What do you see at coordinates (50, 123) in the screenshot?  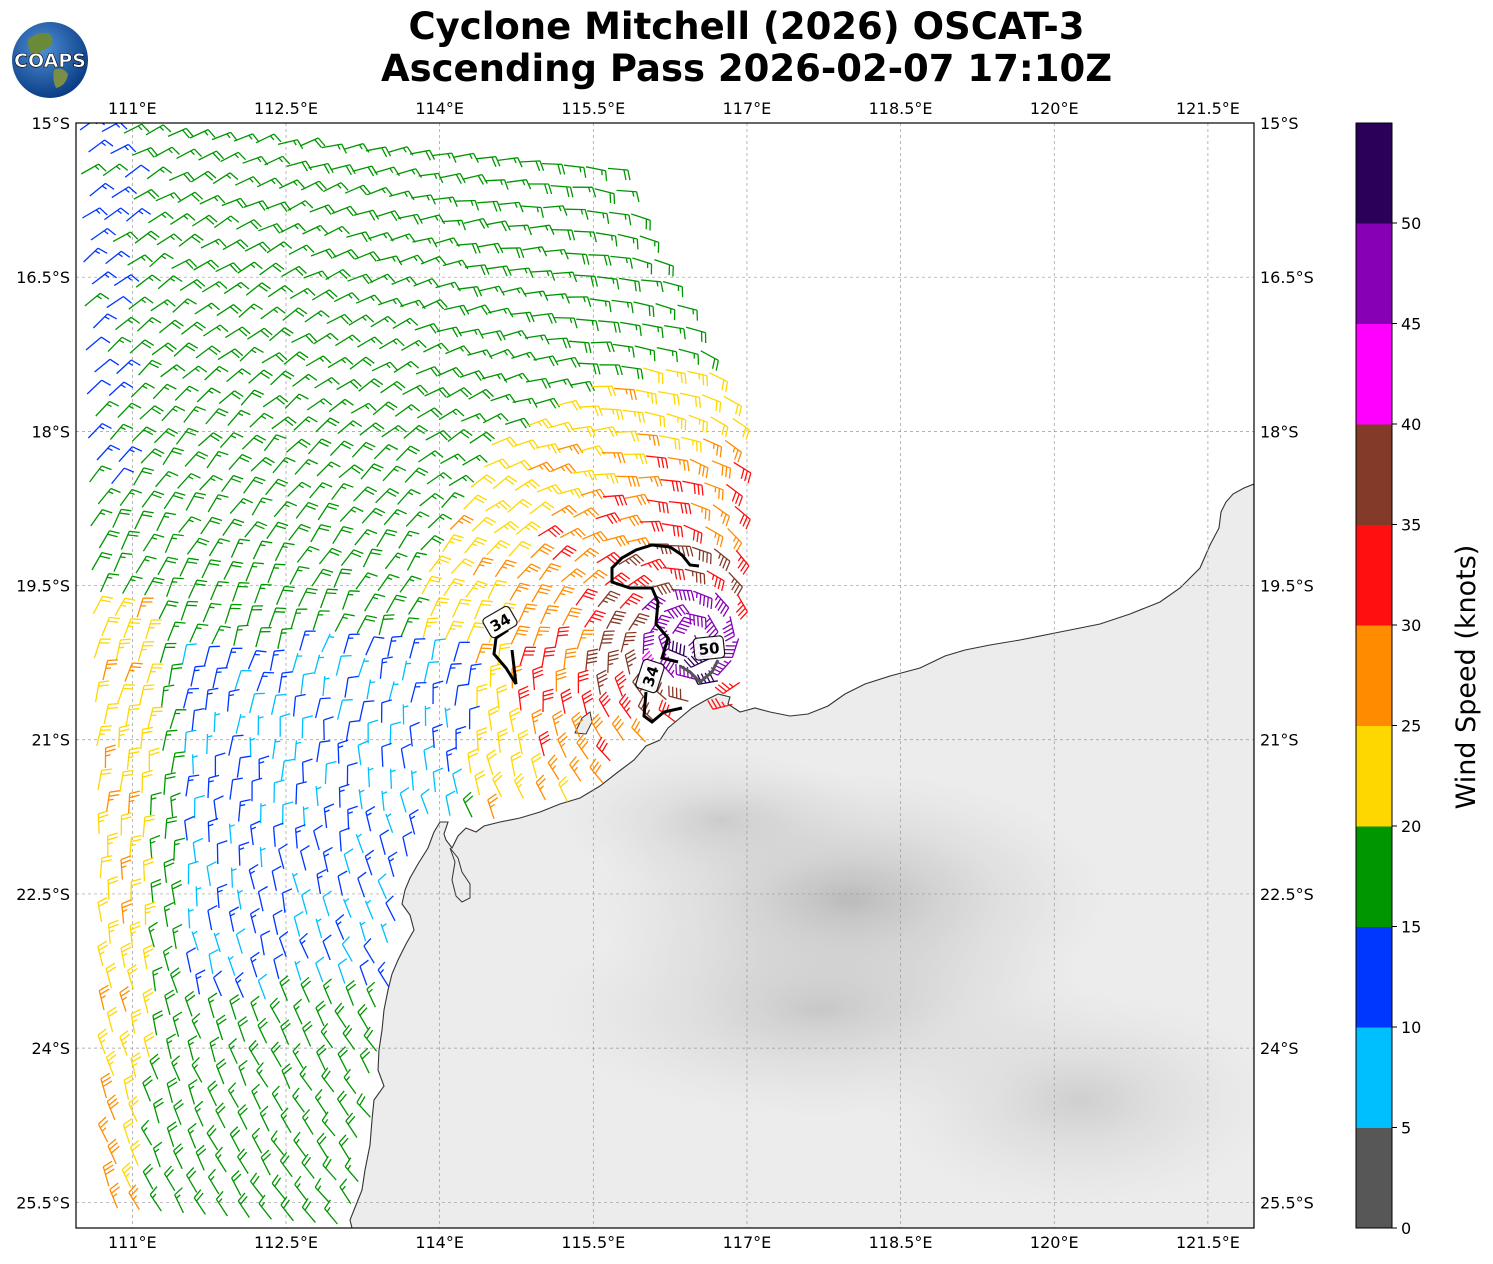 I see `lat-tick-label-left: 15°S` at bounding box center [50, 123].